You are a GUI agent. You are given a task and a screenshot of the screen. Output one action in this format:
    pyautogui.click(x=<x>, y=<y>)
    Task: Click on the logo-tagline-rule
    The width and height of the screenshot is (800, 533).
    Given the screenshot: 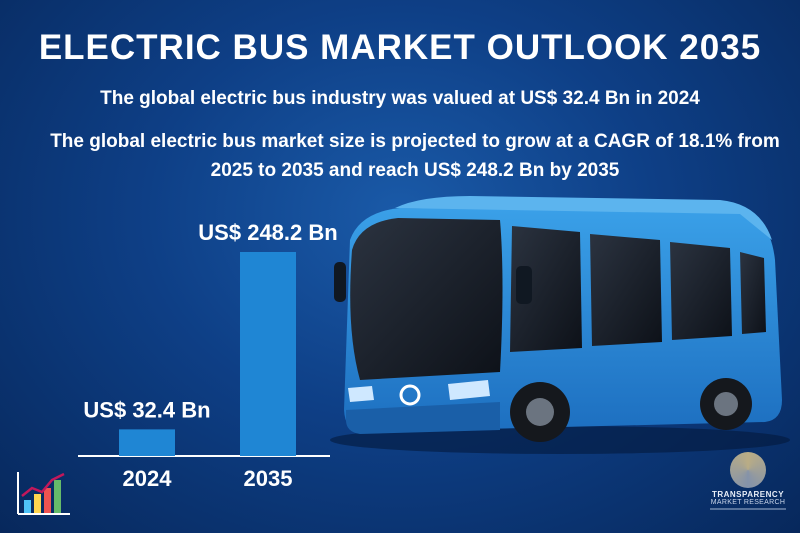 What is the action you would take?
    pyautogui.click(x=748, y=509)
    